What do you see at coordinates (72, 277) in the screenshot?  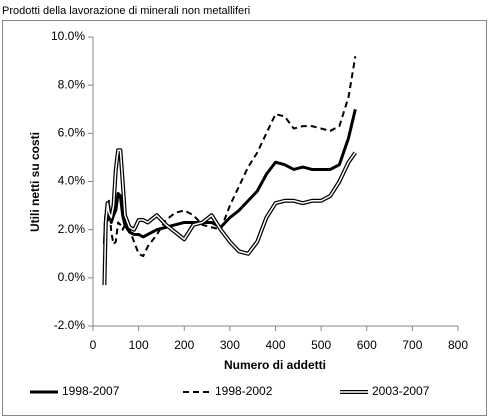 I see `y-tick-label: 0.0%` at bounding box center [72, 277].